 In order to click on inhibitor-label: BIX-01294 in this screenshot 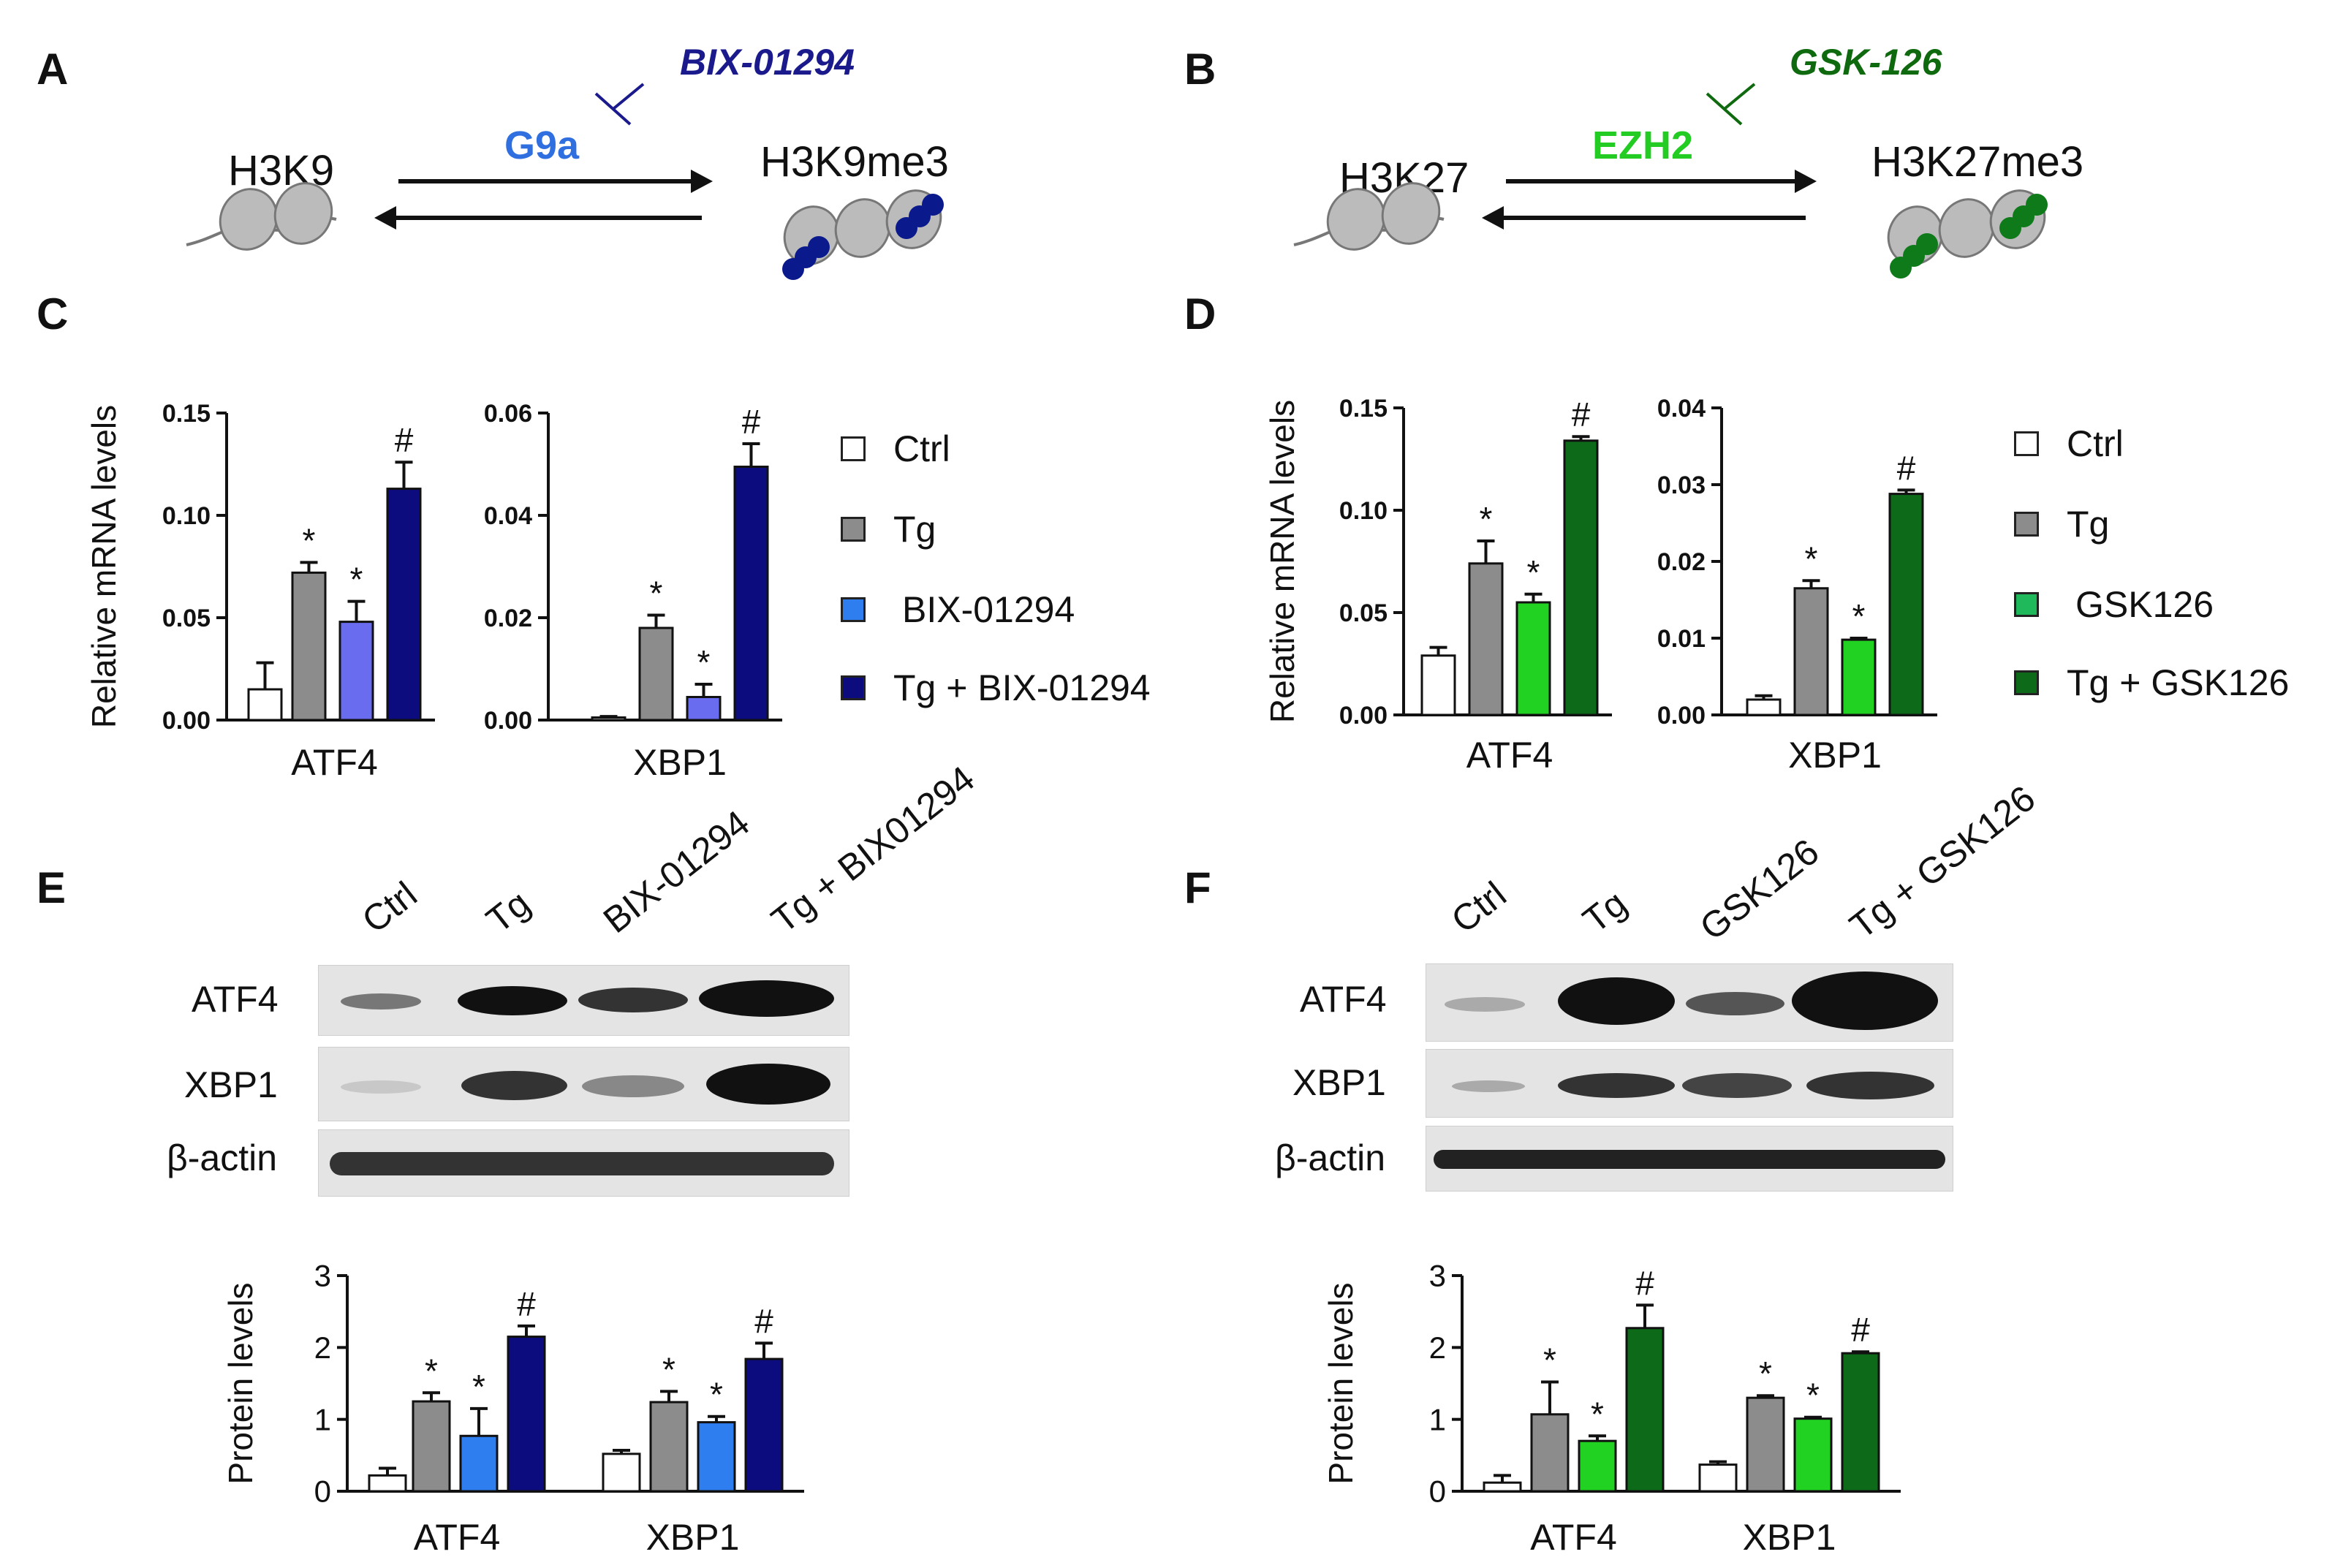, I will do `click(767, 63)`.